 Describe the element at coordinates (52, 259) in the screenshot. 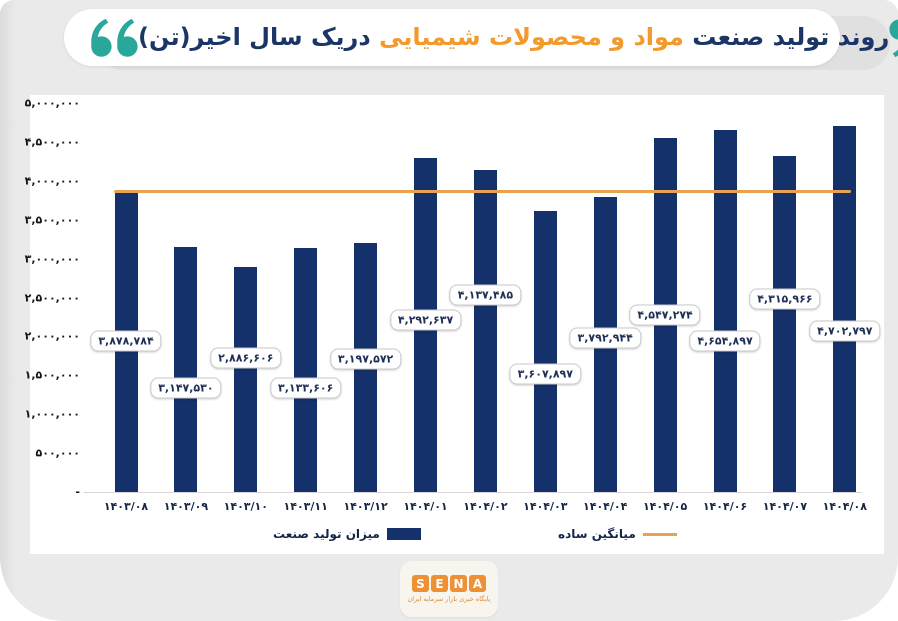

I see `y-axis-label: ۳,۰۰۰,۰۰۰` at that location.